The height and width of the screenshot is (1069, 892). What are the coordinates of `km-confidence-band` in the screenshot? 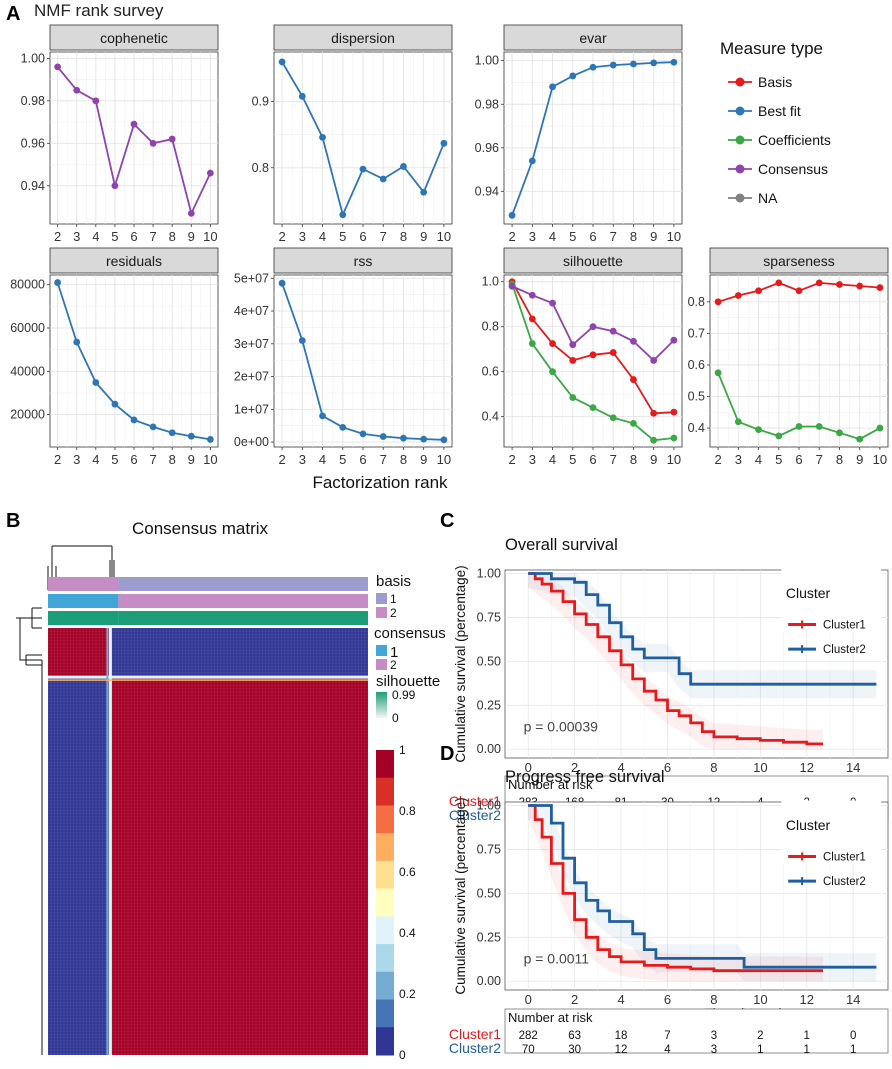 It's located at (702, 893).